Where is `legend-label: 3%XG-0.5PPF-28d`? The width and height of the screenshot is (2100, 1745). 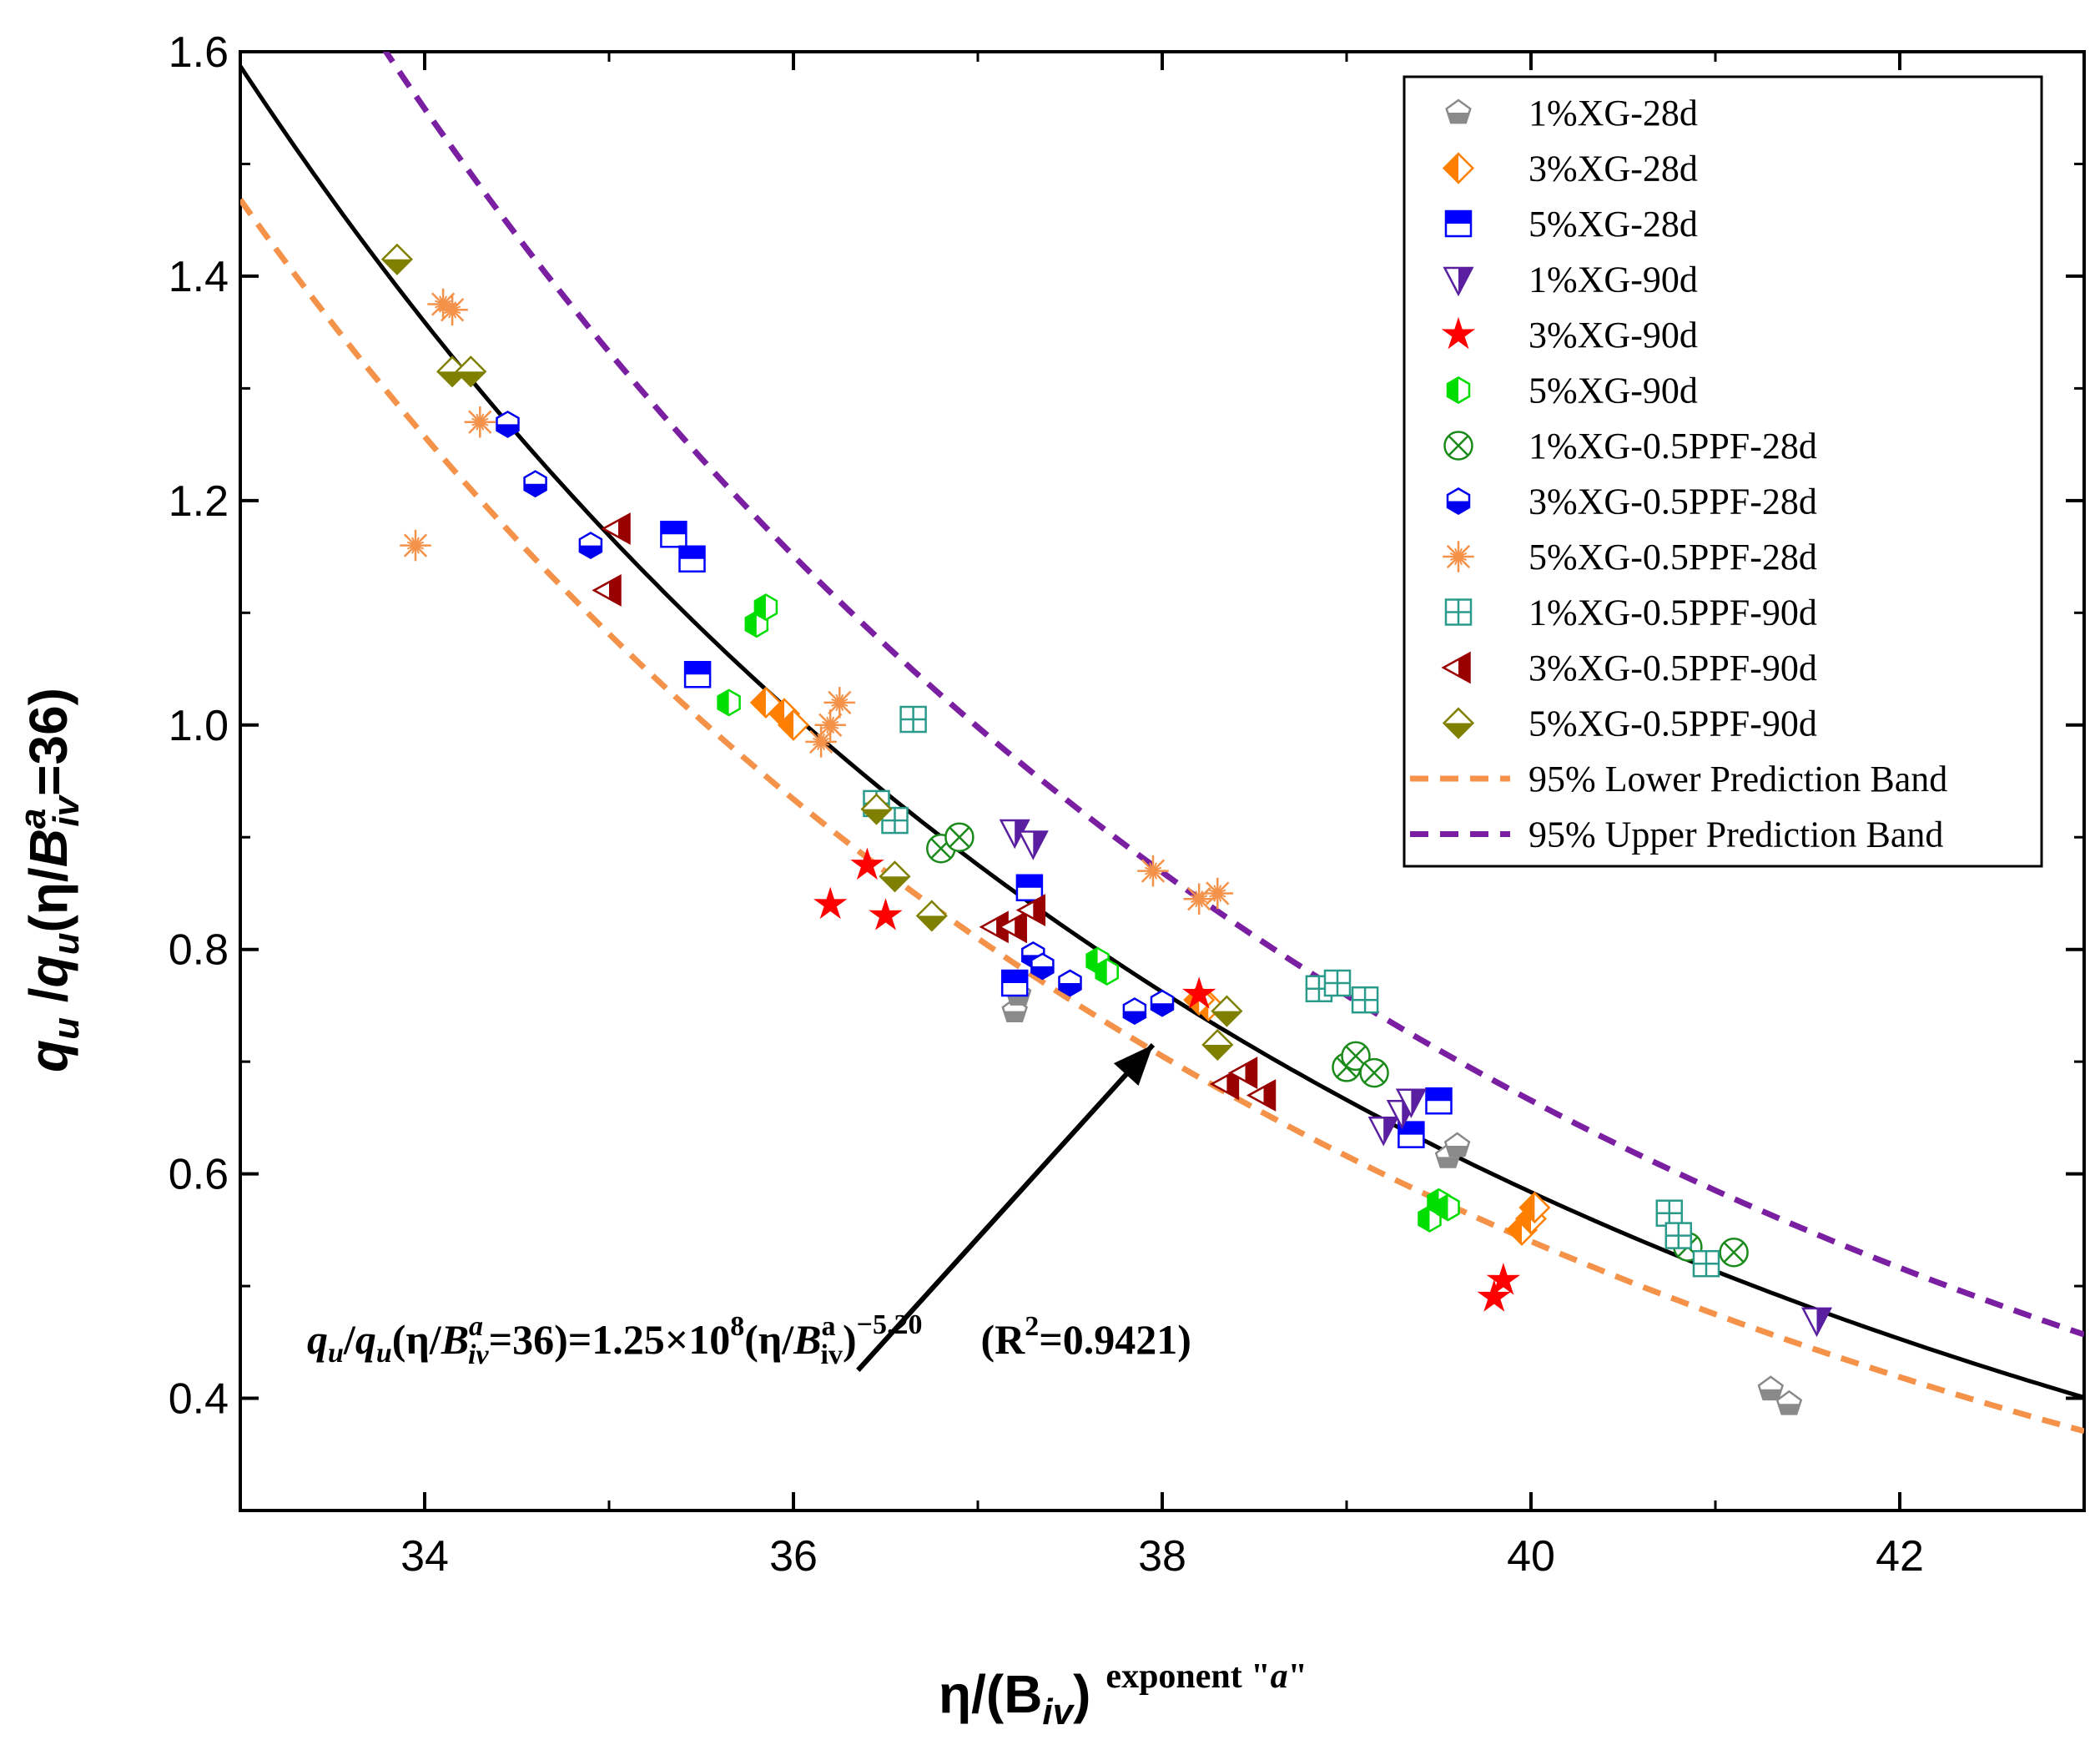
legend-label: 3%XG-0.5PPF-28d is located at coordinates (1672, 502).